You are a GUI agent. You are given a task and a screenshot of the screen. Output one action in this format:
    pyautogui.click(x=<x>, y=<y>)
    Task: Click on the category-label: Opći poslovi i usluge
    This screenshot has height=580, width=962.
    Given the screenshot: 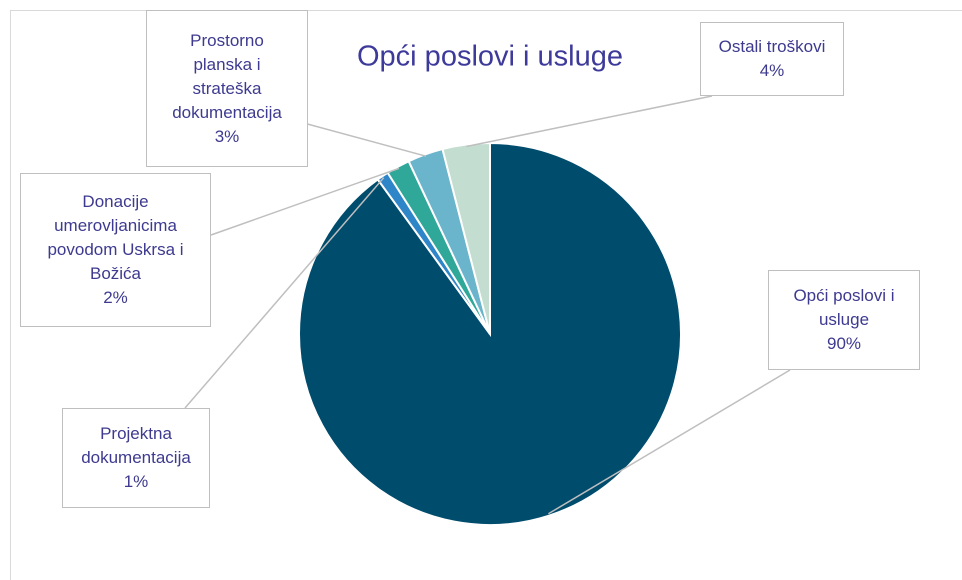 What is the action you would take?
    pyautogui.click(x=844, y=307)
    